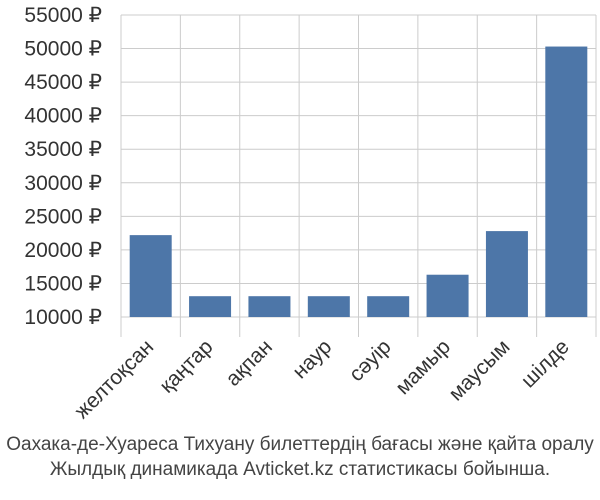 The width and height of the screenshot is (600, 500). I want to click on x-tick-label: желтоқсан, so click(114, 379).